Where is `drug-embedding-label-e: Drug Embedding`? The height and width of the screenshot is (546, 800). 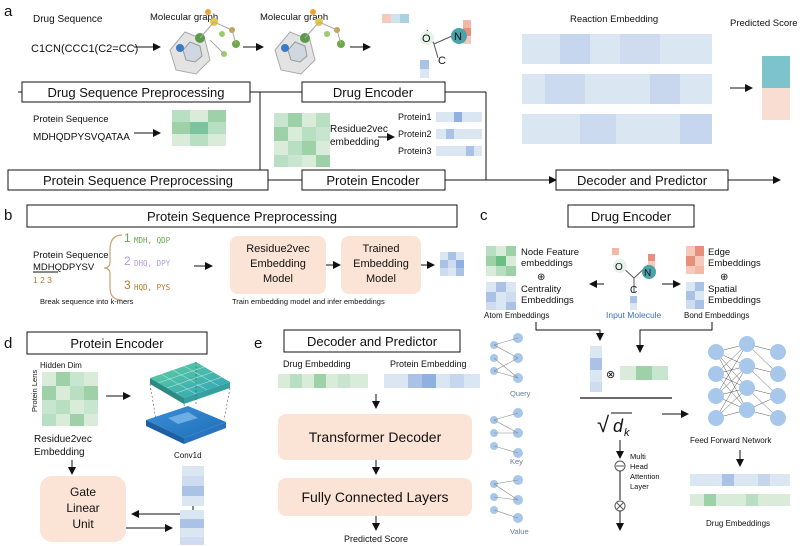
drug-embedding-label-e: Drug Embedding is located at coordinates (317, 364).